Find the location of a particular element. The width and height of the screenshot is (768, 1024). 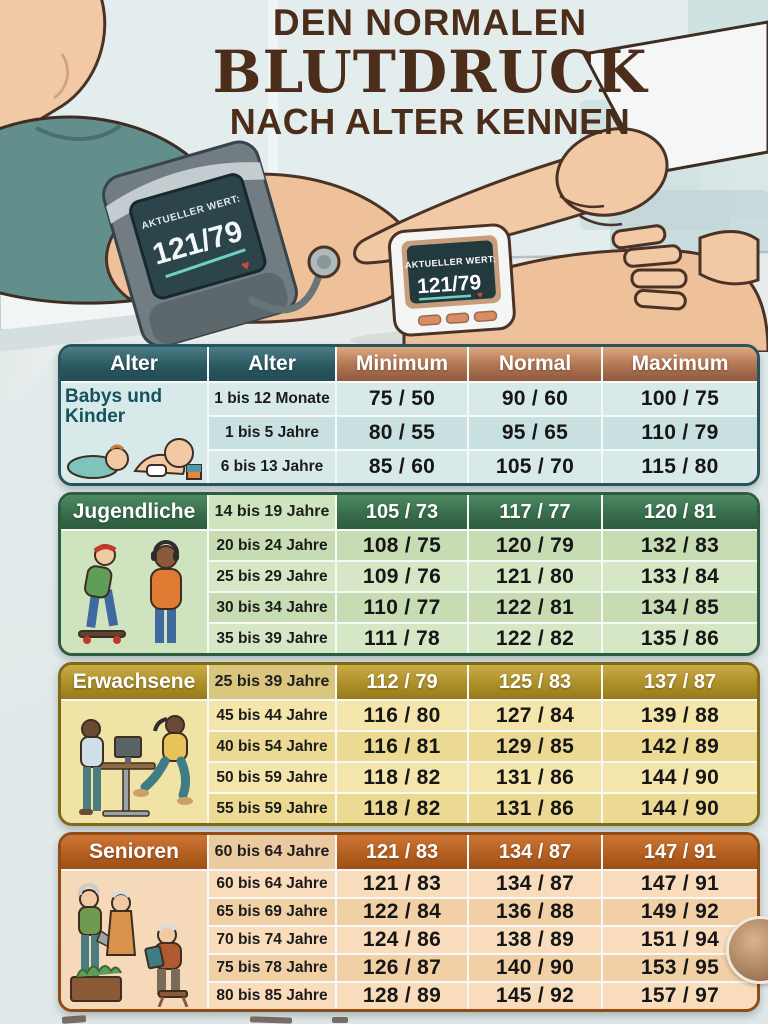

value-cell-maximum: 149 / 92 is located at coordinates (680, 912).